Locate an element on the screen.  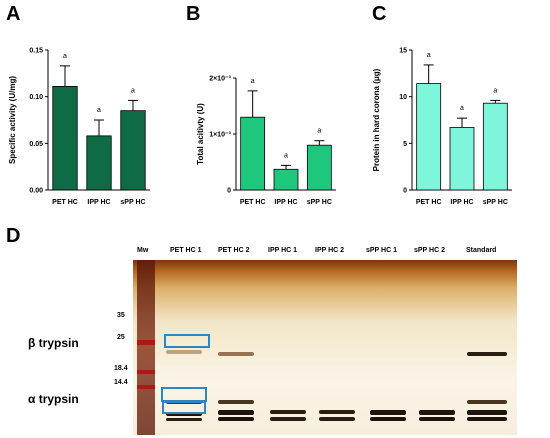
gel-band-spp1-alpha-lower is located at coordinates (388, 419).